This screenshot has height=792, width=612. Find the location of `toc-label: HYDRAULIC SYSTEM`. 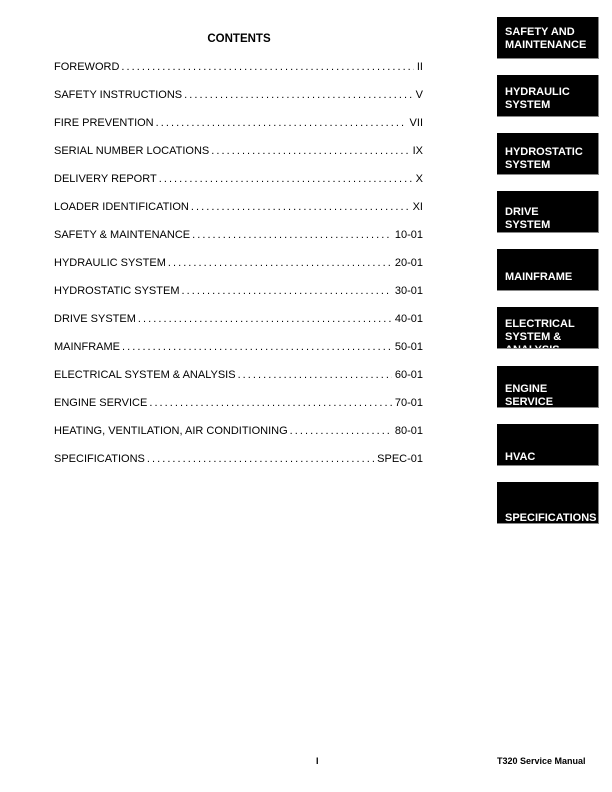

toc-label: HYDRAULIC SYSTEM is located at coordinates (110, 263).